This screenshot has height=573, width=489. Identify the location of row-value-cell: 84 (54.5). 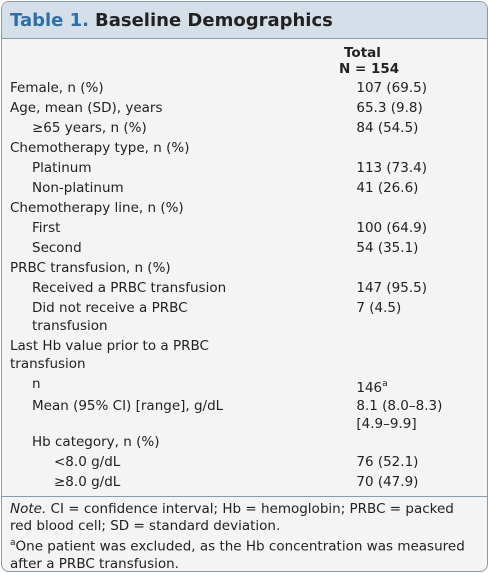
(421, 129).